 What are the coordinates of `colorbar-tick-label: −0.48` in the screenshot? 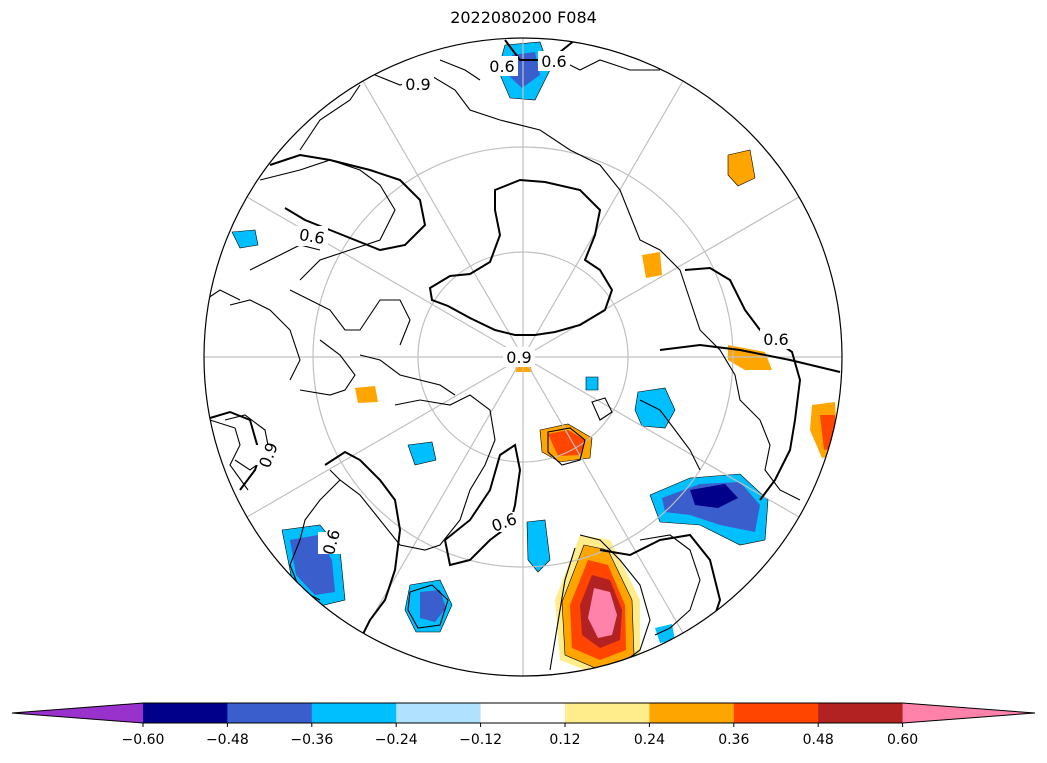 It's located at (227, 740).